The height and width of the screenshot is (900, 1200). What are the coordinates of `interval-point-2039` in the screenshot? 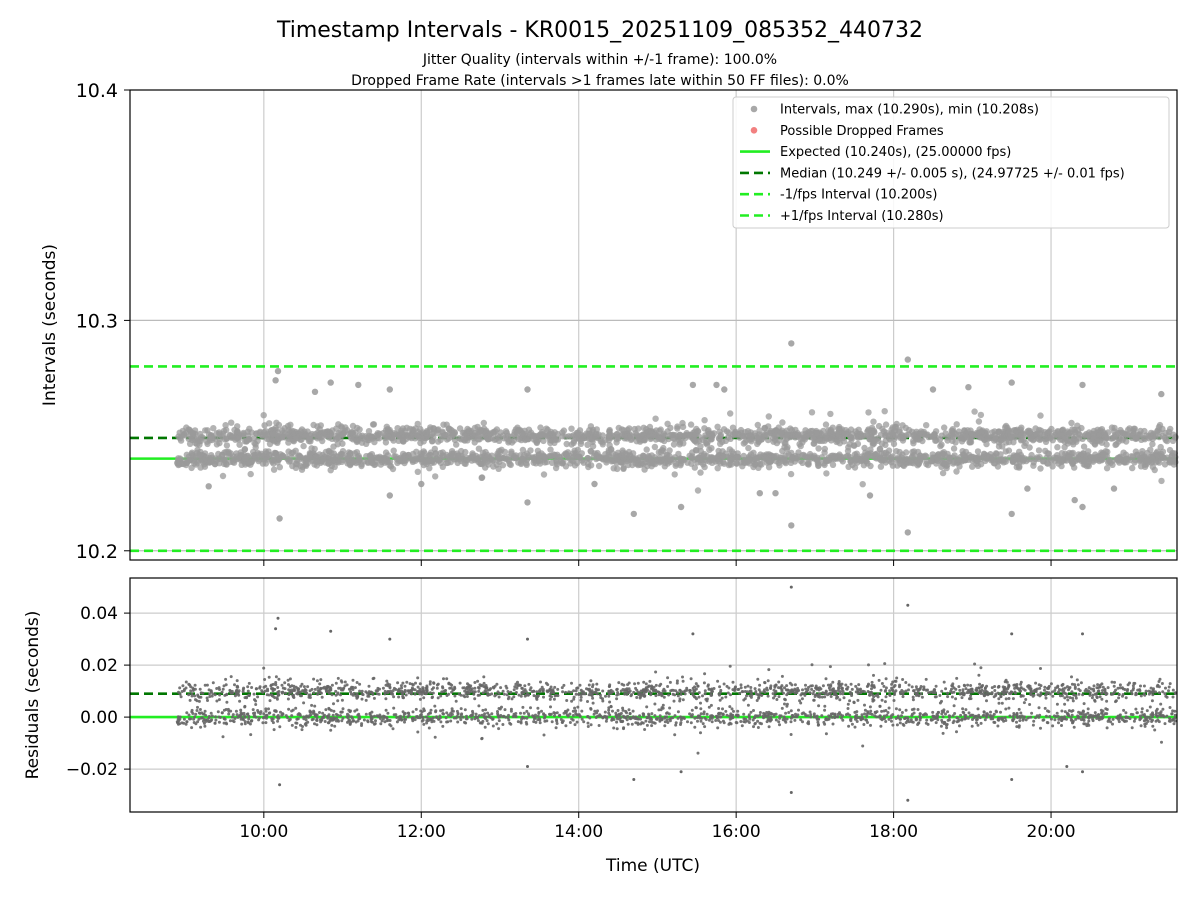 It's located at (337, 444).